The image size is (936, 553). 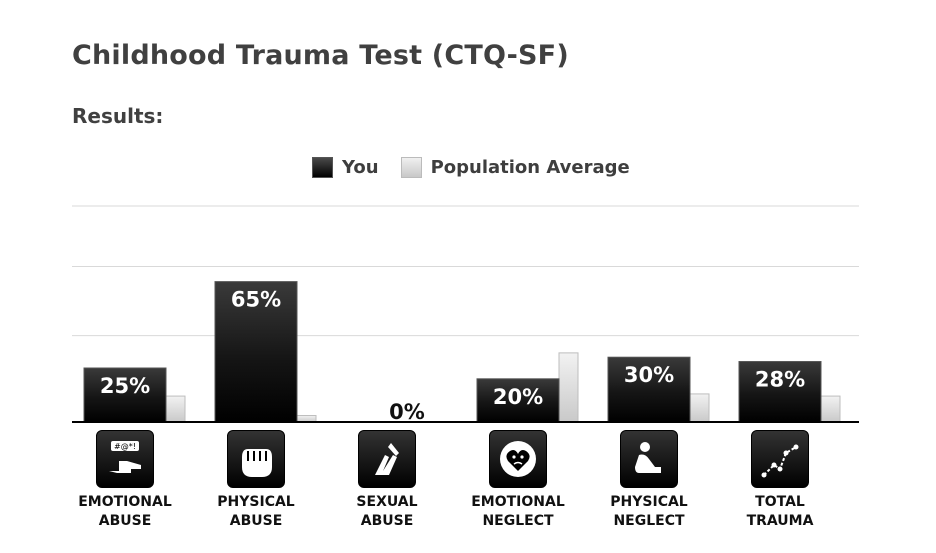 I want to click on legend-swatch-population, so click(x=411, y=167).